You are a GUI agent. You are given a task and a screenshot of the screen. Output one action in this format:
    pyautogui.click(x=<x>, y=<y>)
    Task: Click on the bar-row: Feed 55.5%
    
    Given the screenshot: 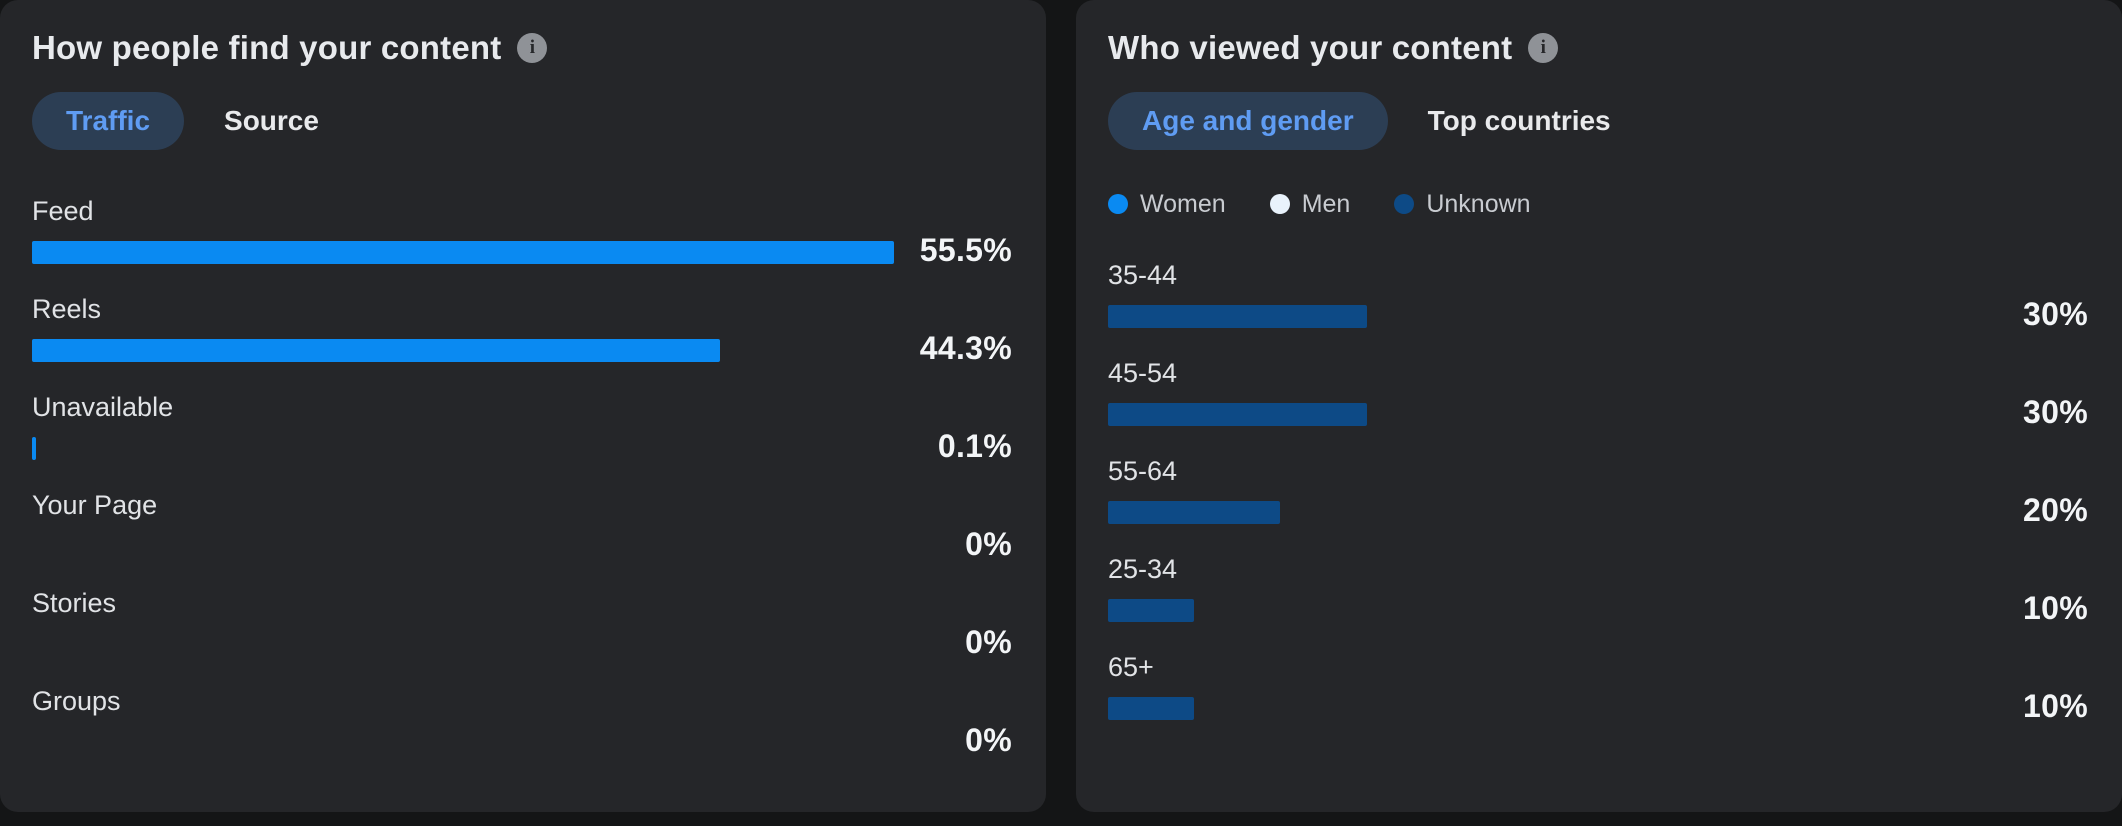 What is the action you would take?
    pyautogui.click(x=522, y=231)
    